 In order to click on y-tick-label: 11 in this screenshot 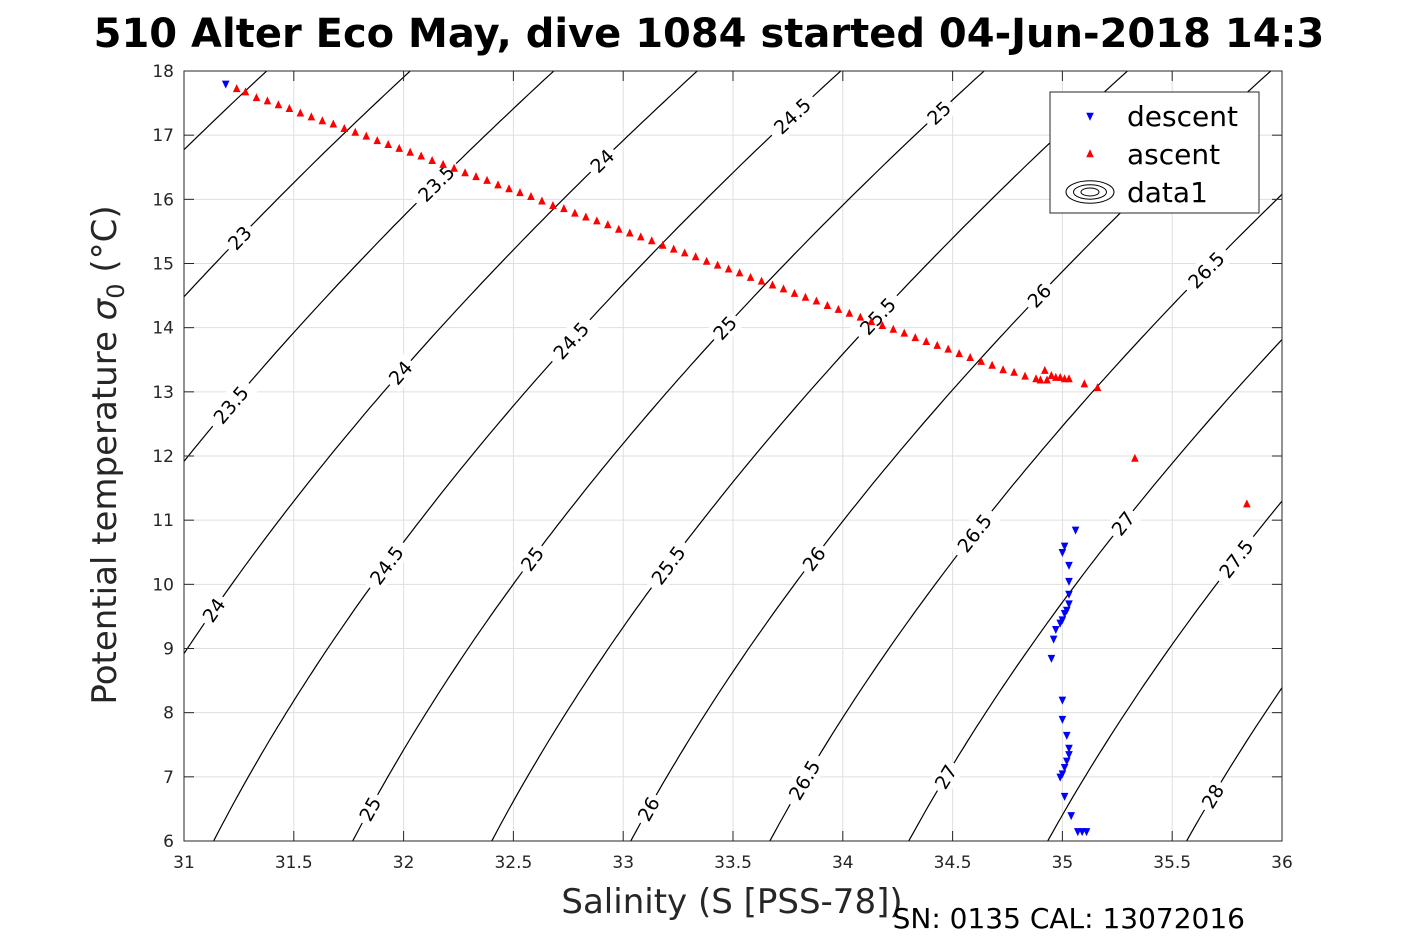, I will do `click(163, 521)`.